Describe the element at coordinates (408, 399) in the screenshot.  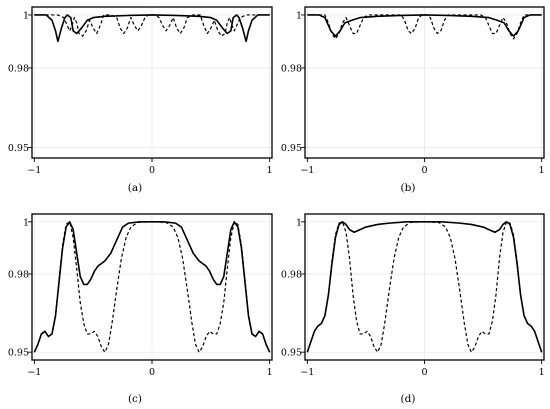
I see `panel-label: (d)` at that location.